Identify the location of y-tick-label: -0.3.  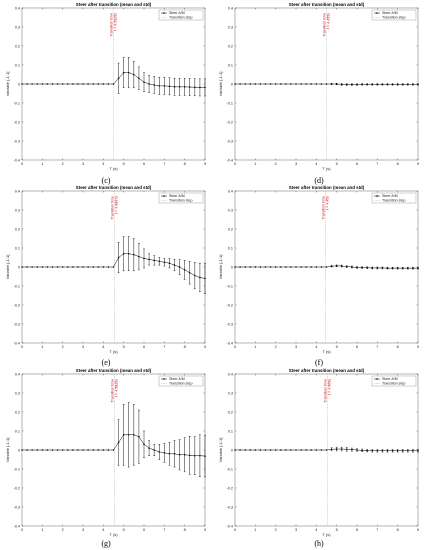
(16, 324).